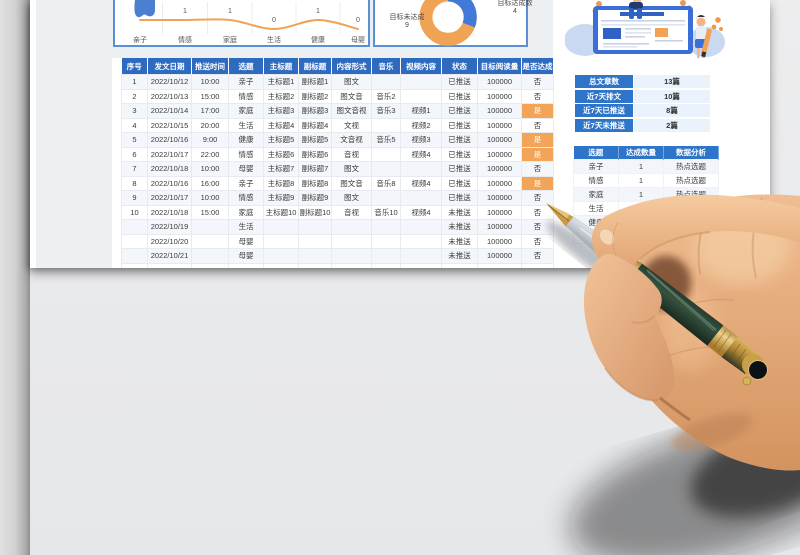 This screenshot has width=800, height=555. Describe the element at coordinates (351, 140) in the screenshot. I see `cell-content-form: 文音视` at that location.